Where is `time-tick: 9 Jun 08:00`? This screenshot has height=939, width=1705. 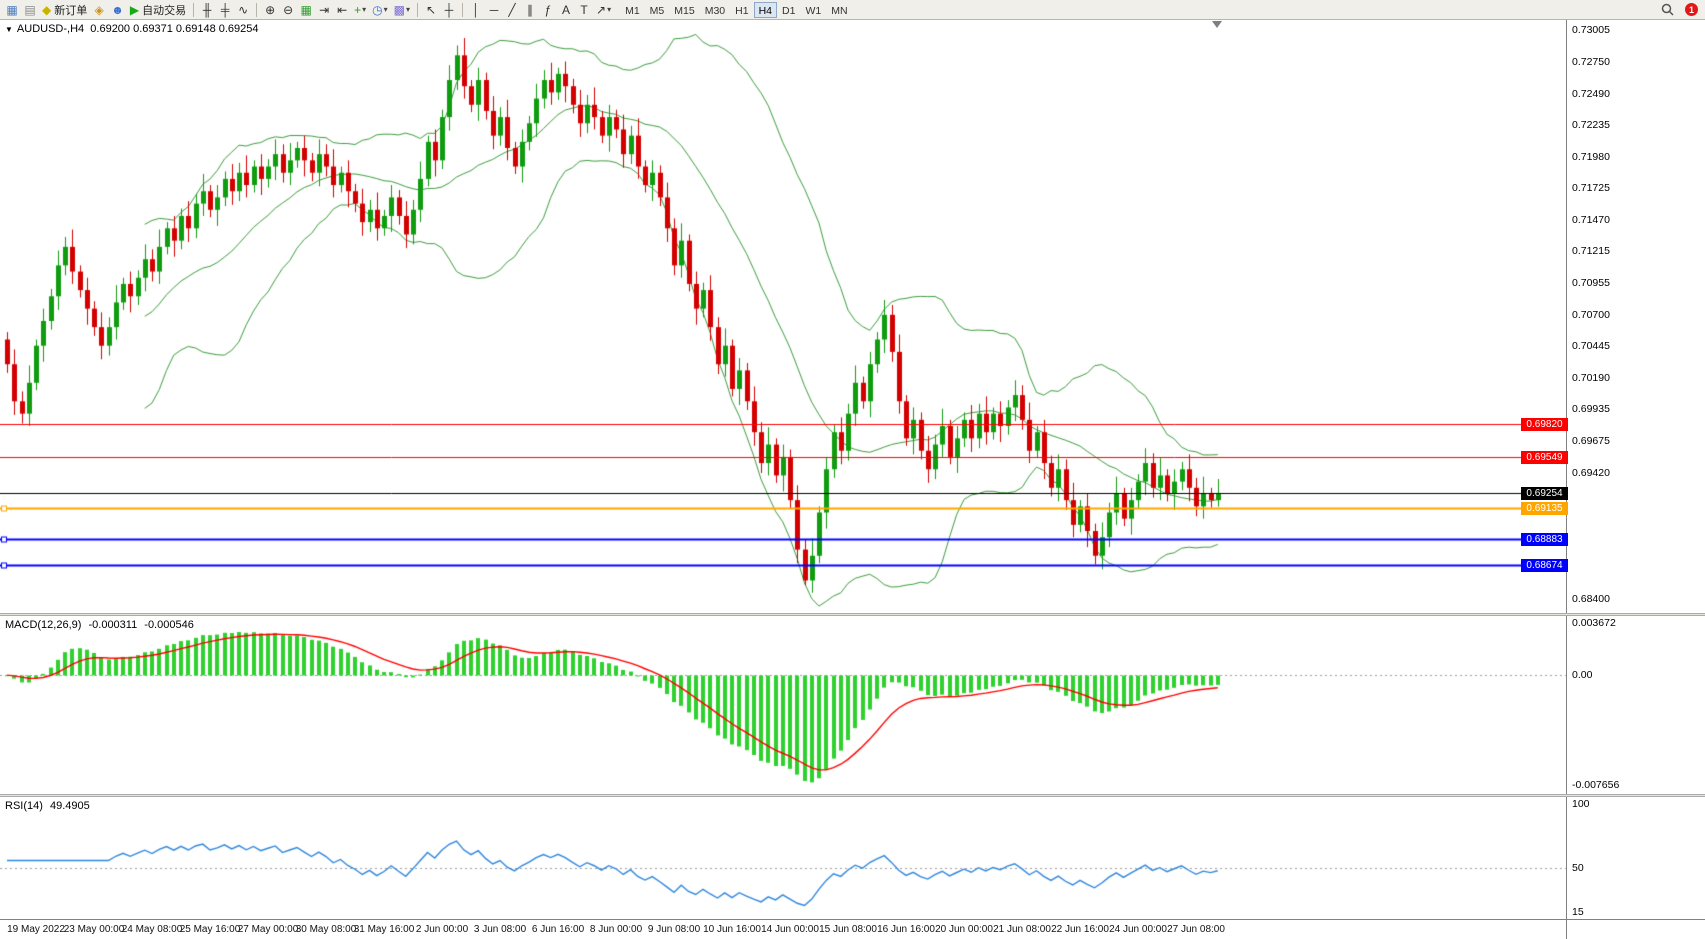 time-tick: 9 Jun 08:00 is located at coordinates (674, 929).